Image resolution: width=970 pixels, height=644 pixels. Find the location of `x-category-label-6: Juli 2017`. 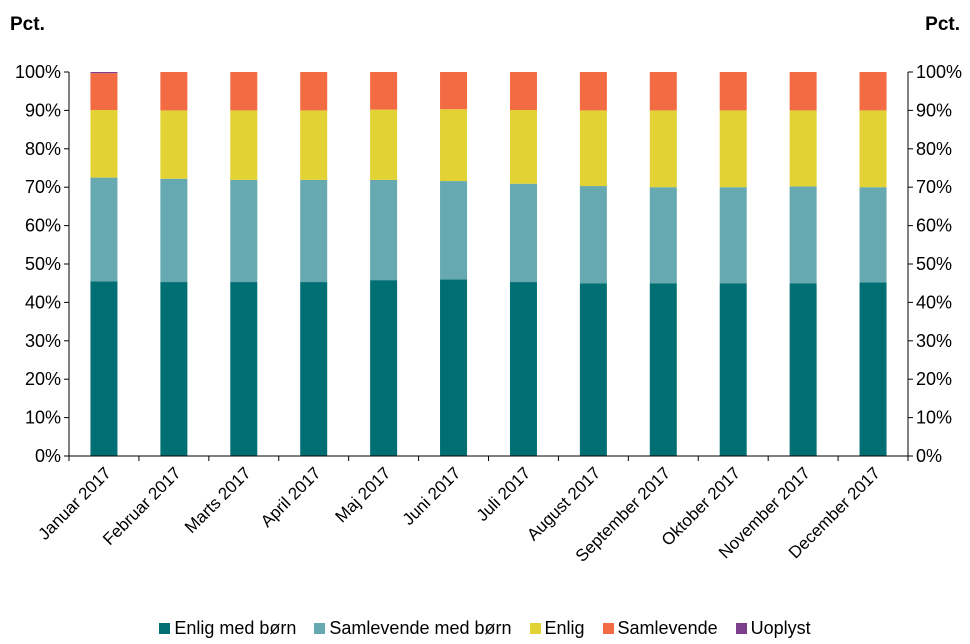

x-category-label-6: Juli 2017 is located at coordinates (504, 494).